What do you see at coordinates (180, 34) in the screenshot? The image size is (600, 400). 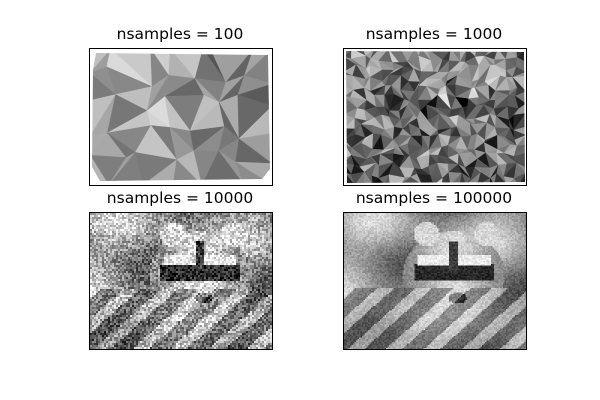 I see `subplot-title: nsamples = 100` at bounding box center [180, 34].